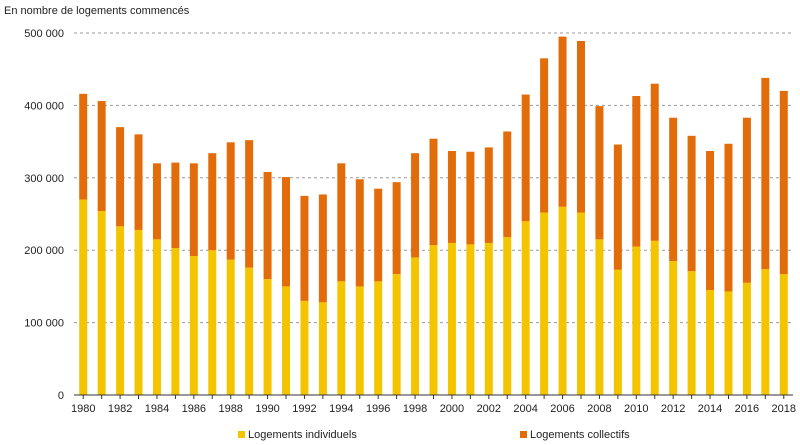 This screenshot has width=800, height=445. I want to click on bar-individuels-1991, so click(286, 340).